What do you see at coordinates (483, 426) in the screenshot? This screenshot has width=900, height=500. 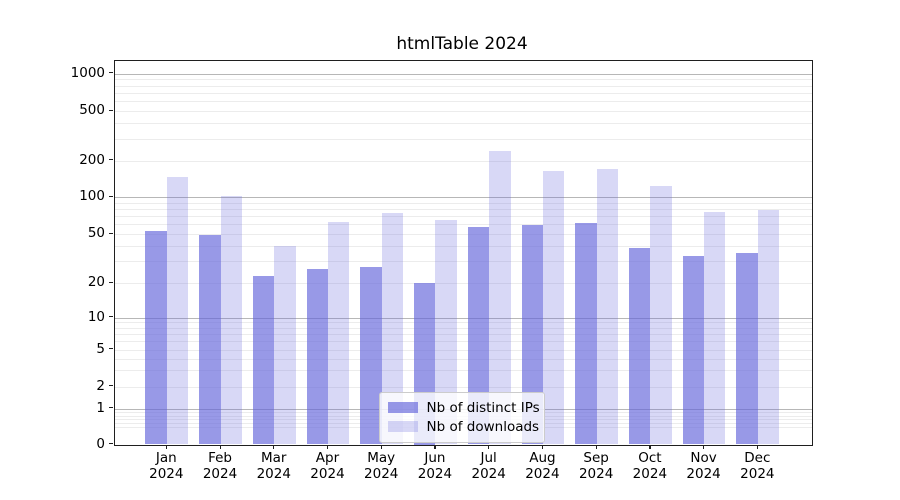 I see `legend-label-downloads: Nb of downloads` at bounding box center [483, 426].